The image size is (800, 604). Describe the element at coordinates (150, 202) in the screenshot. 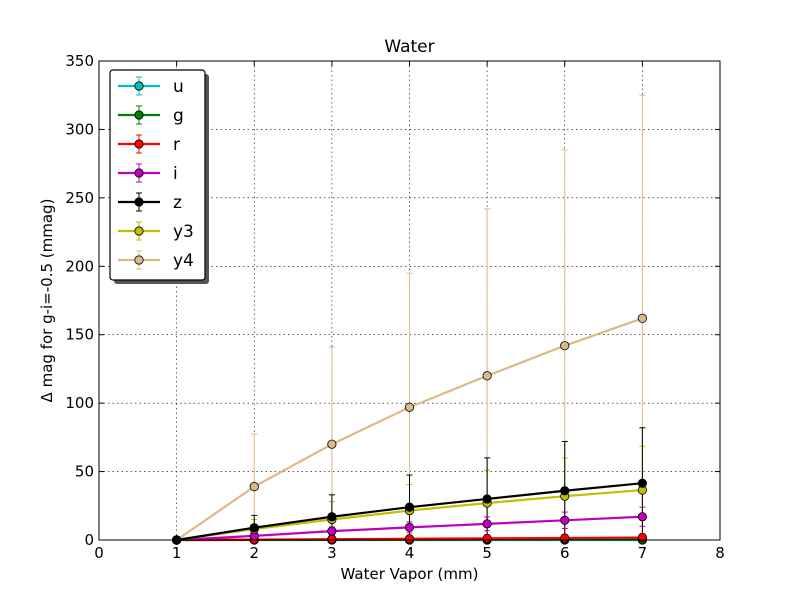

I see `legend-entry-z: z` at that location.